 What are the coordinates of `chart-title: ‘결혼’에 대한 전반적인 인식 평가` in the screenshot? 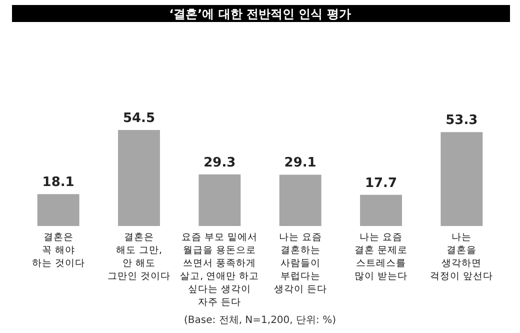 It's located at (260, 14).